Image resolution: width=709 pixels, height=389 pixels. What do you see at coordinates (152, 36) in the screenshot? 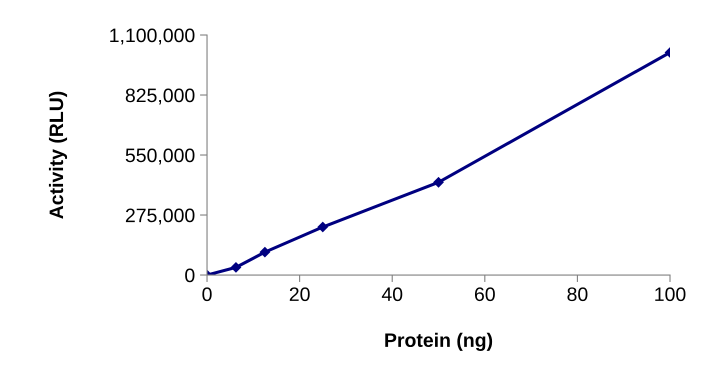
I see `y-tick-label: 1,100,000` at bounding box center [152, 36].